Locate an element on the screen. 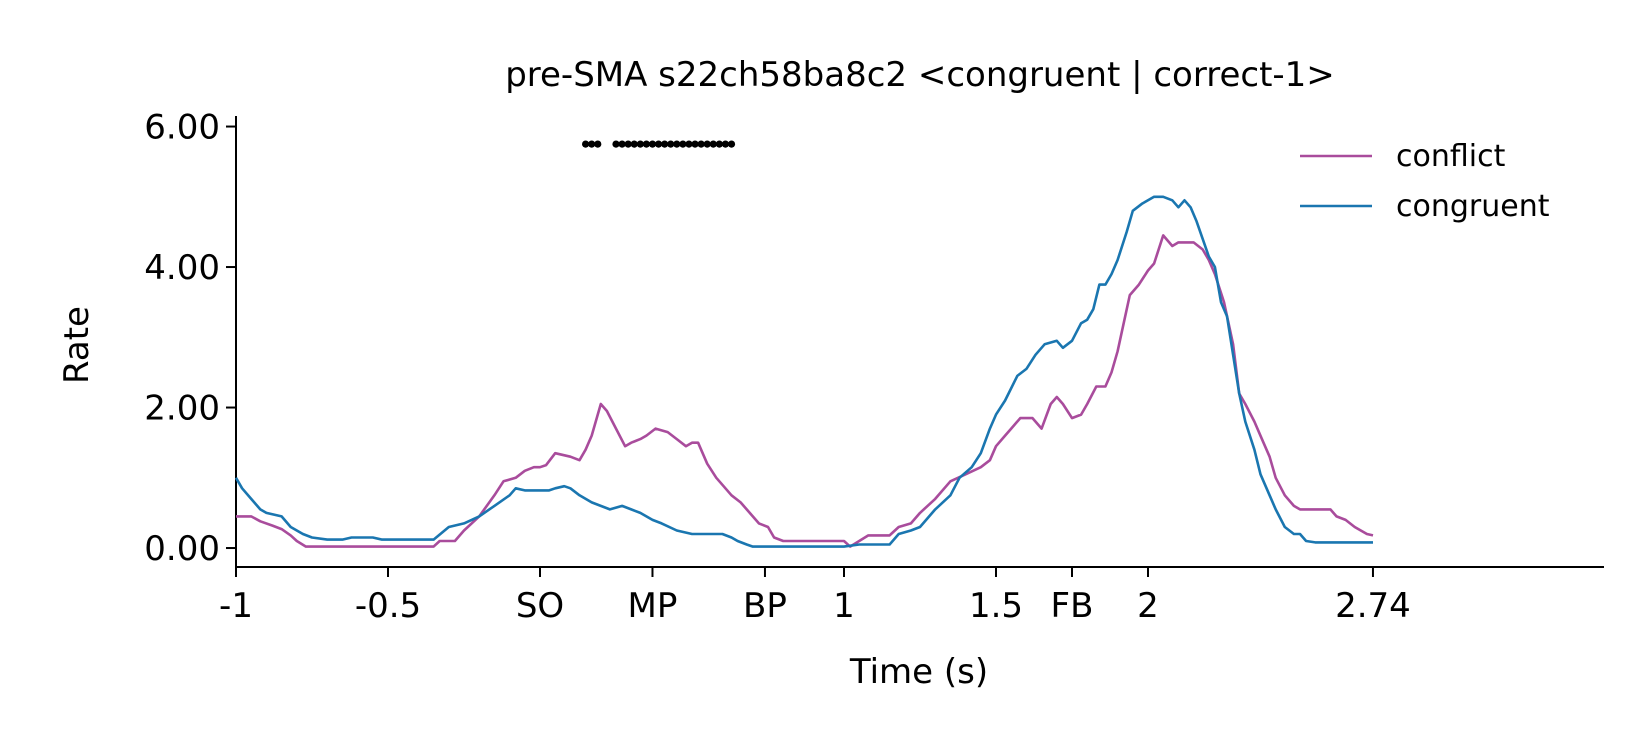 This screenshot has width=1650, height=750. y-tick-label: 4.00 is located at coordinates (182, 268).